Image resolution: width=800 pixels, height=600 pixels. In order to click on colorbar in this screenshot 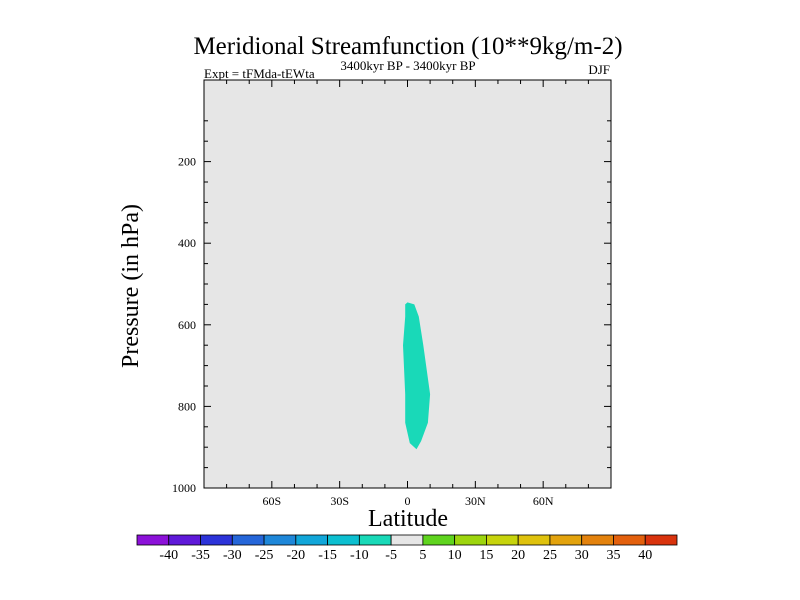, I will do `click(407, 540)`.